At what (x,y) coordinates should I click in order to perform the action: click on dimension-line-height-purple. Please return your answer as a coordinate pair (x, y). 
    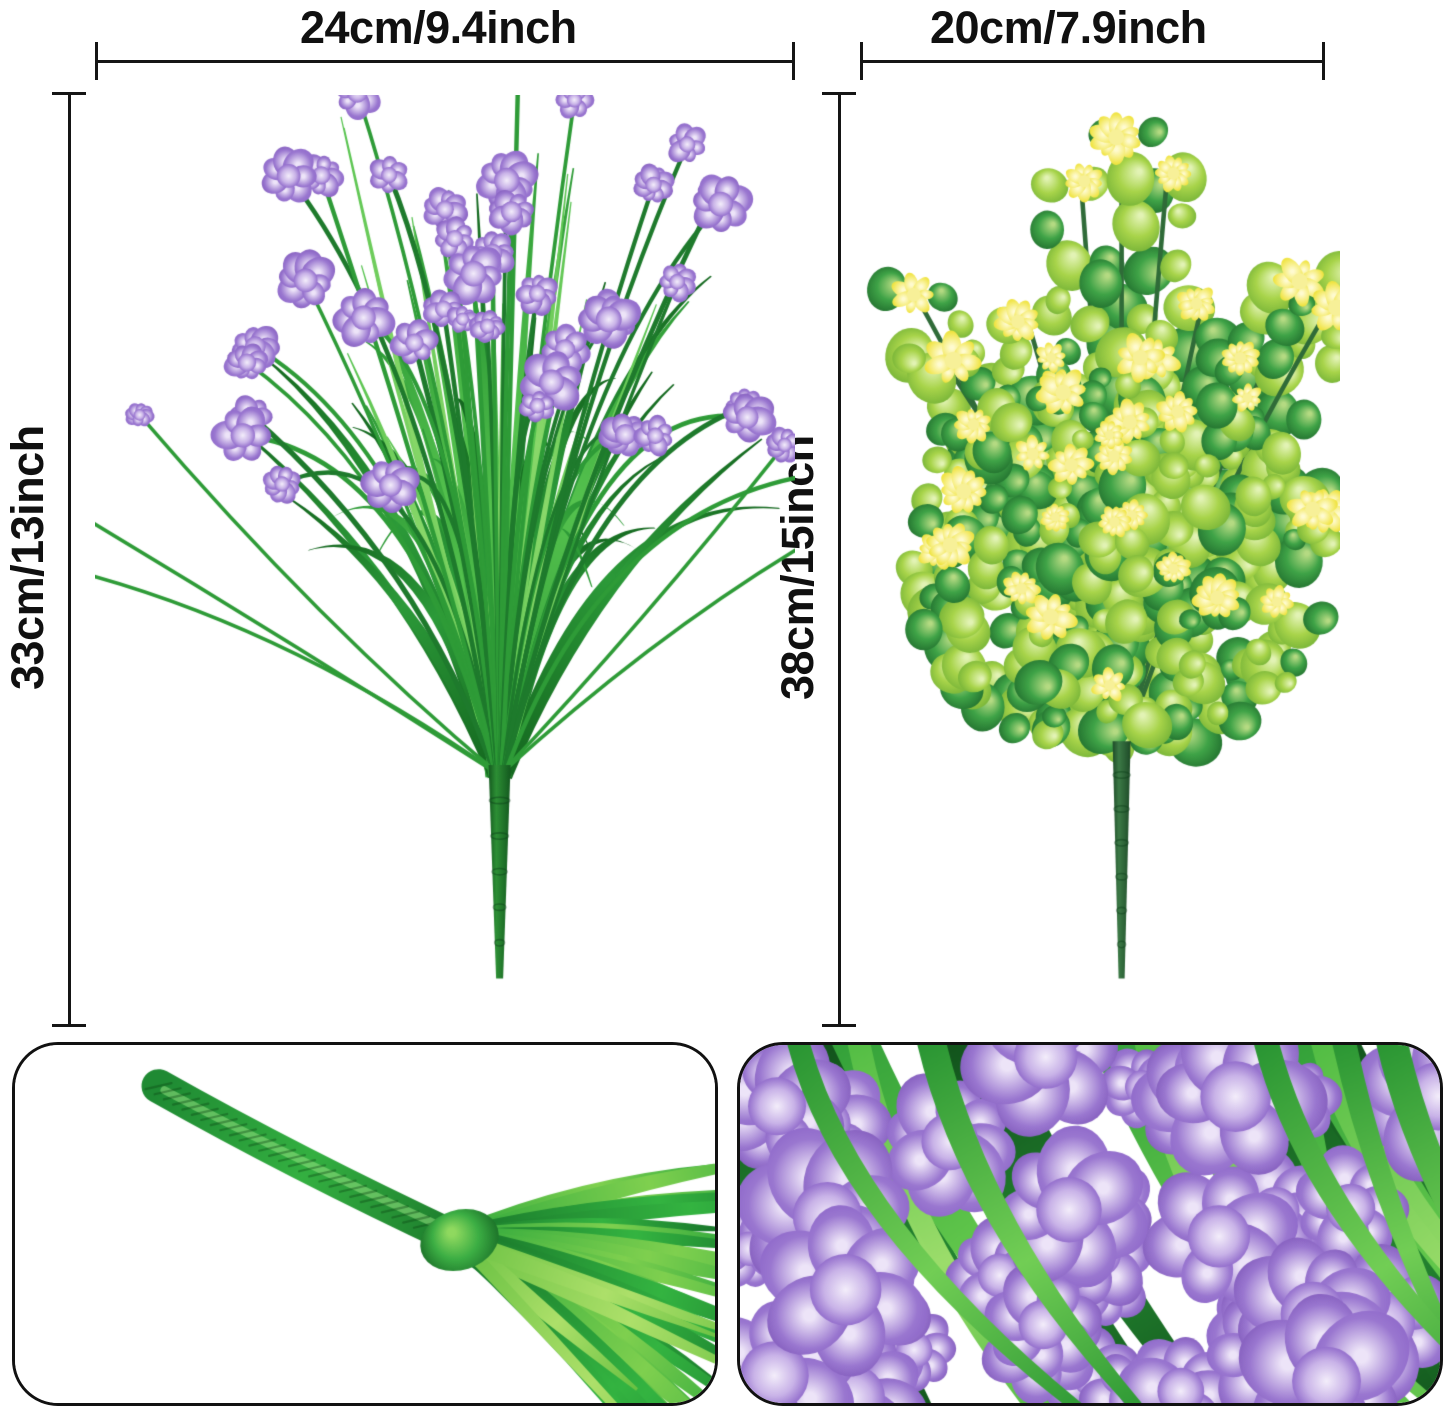
    Looking at the image, I should click on (69, 559).